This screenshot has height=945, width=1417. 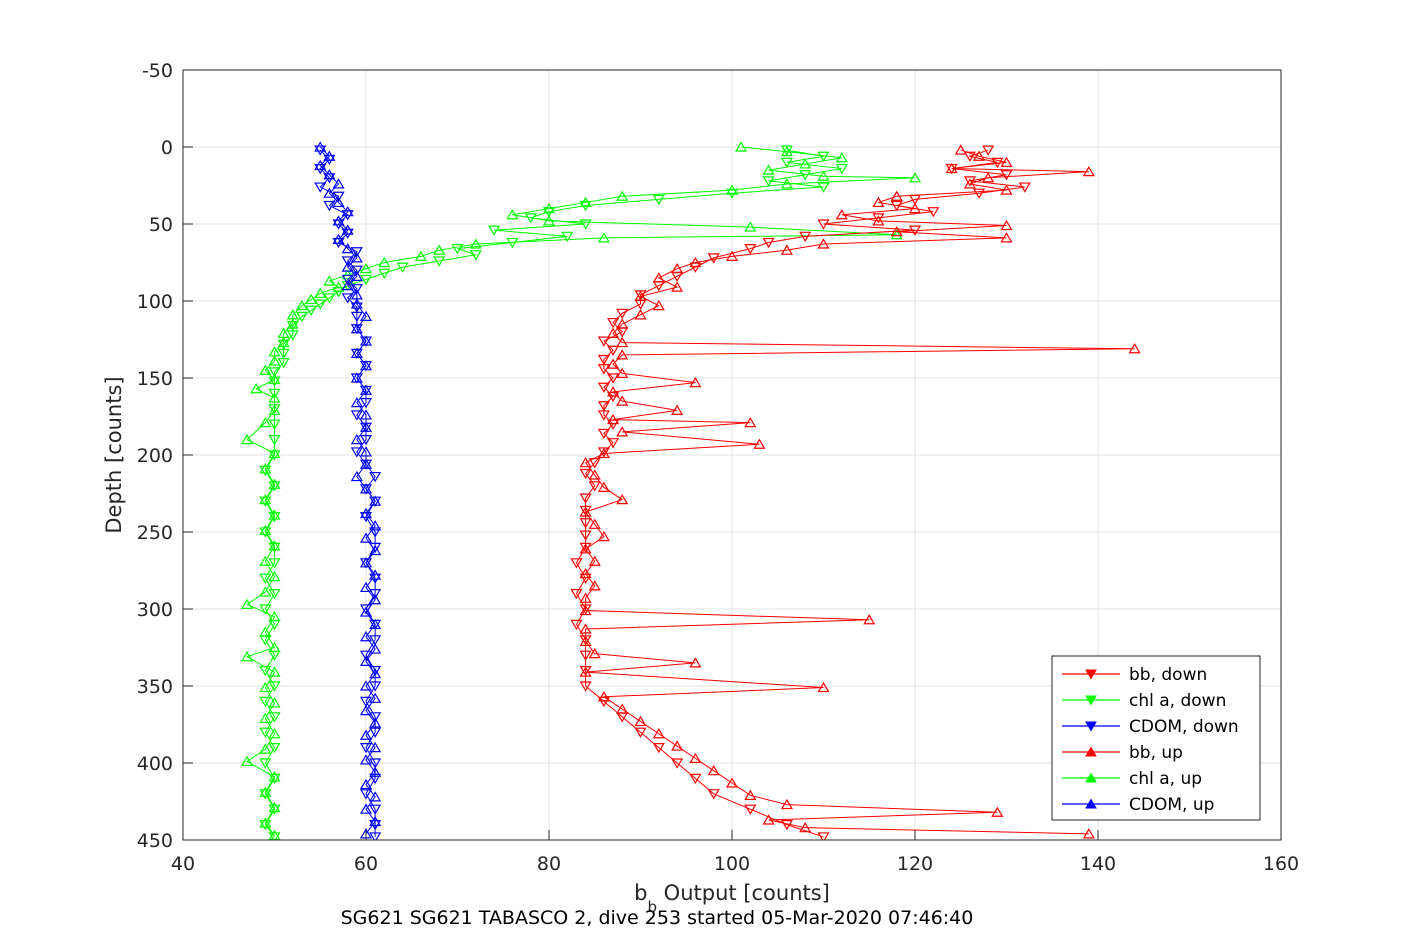 What do you see at coordinates (743, 893) in the screenshot?
I see `x-axis-label-rest: Output [counts]` at bounding box center [743, 893].